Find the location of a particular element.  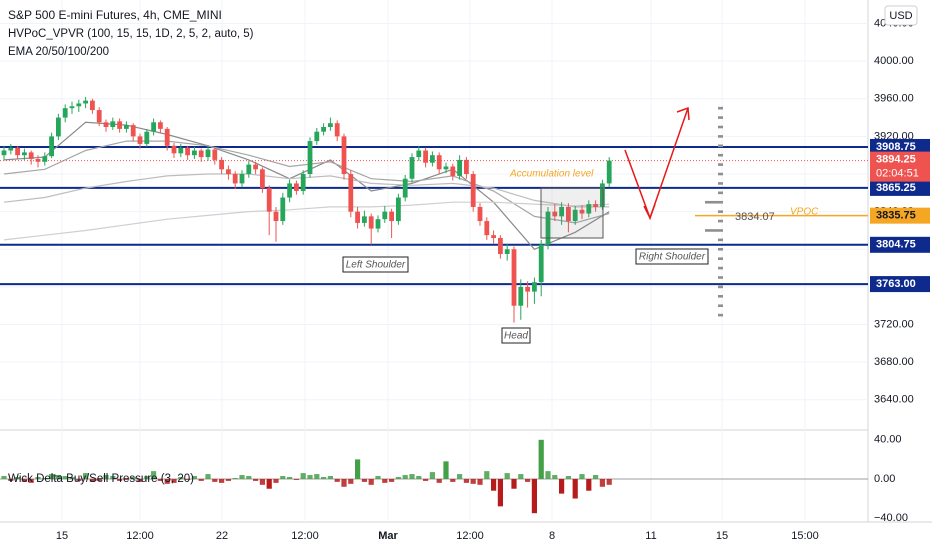

currency: USD is located at coordinates (900, 16).